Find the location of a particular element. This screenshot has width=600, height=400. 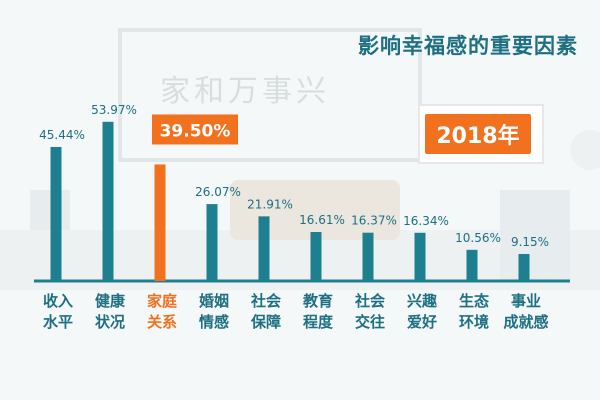

value-label-0: 45.44% is located at coordinates (62, 135).